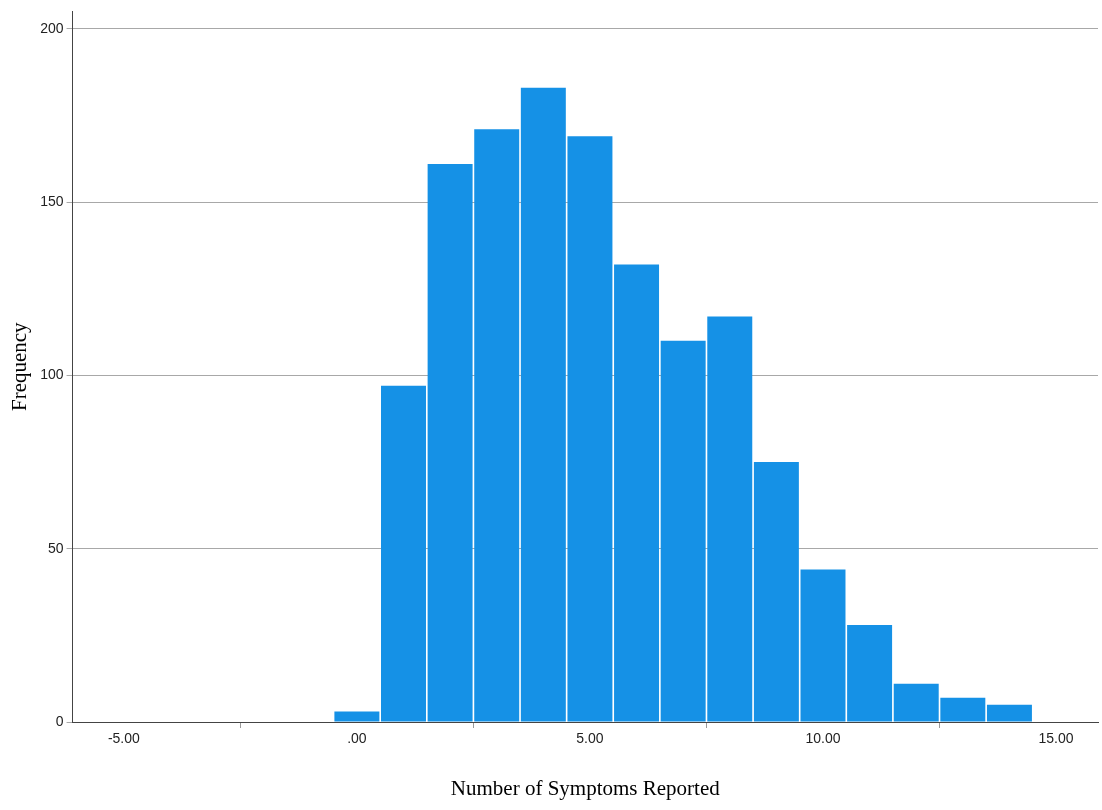 The image size is (1102, 810). Describe the element at coordinates (590, 738) in the screenshot. I see `x-tick-label: 5.00` at that location.